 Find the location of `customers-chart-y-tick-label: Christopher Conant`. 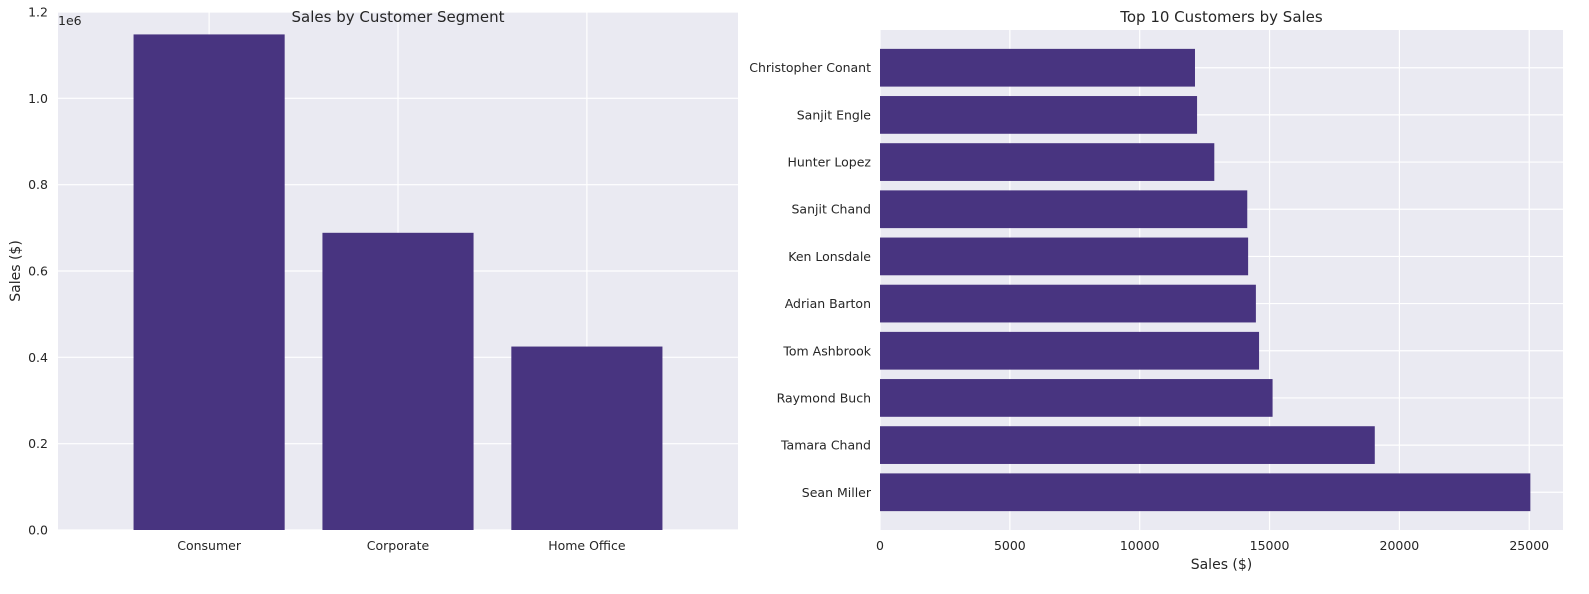

customers-chart-y-tick-label: Christopher Conant is located at coordinates (810, 67).